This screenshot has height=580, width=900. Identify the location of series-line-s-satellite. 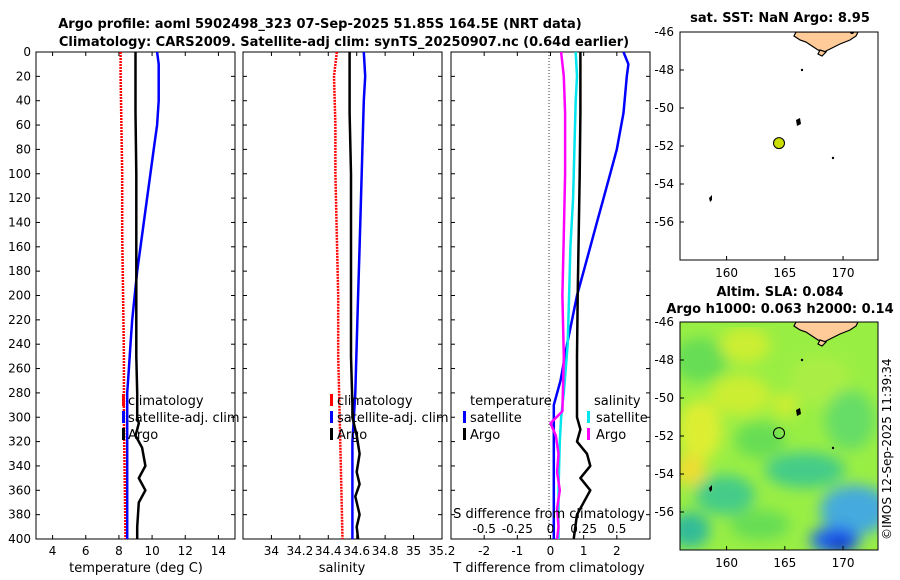
(568, 295).